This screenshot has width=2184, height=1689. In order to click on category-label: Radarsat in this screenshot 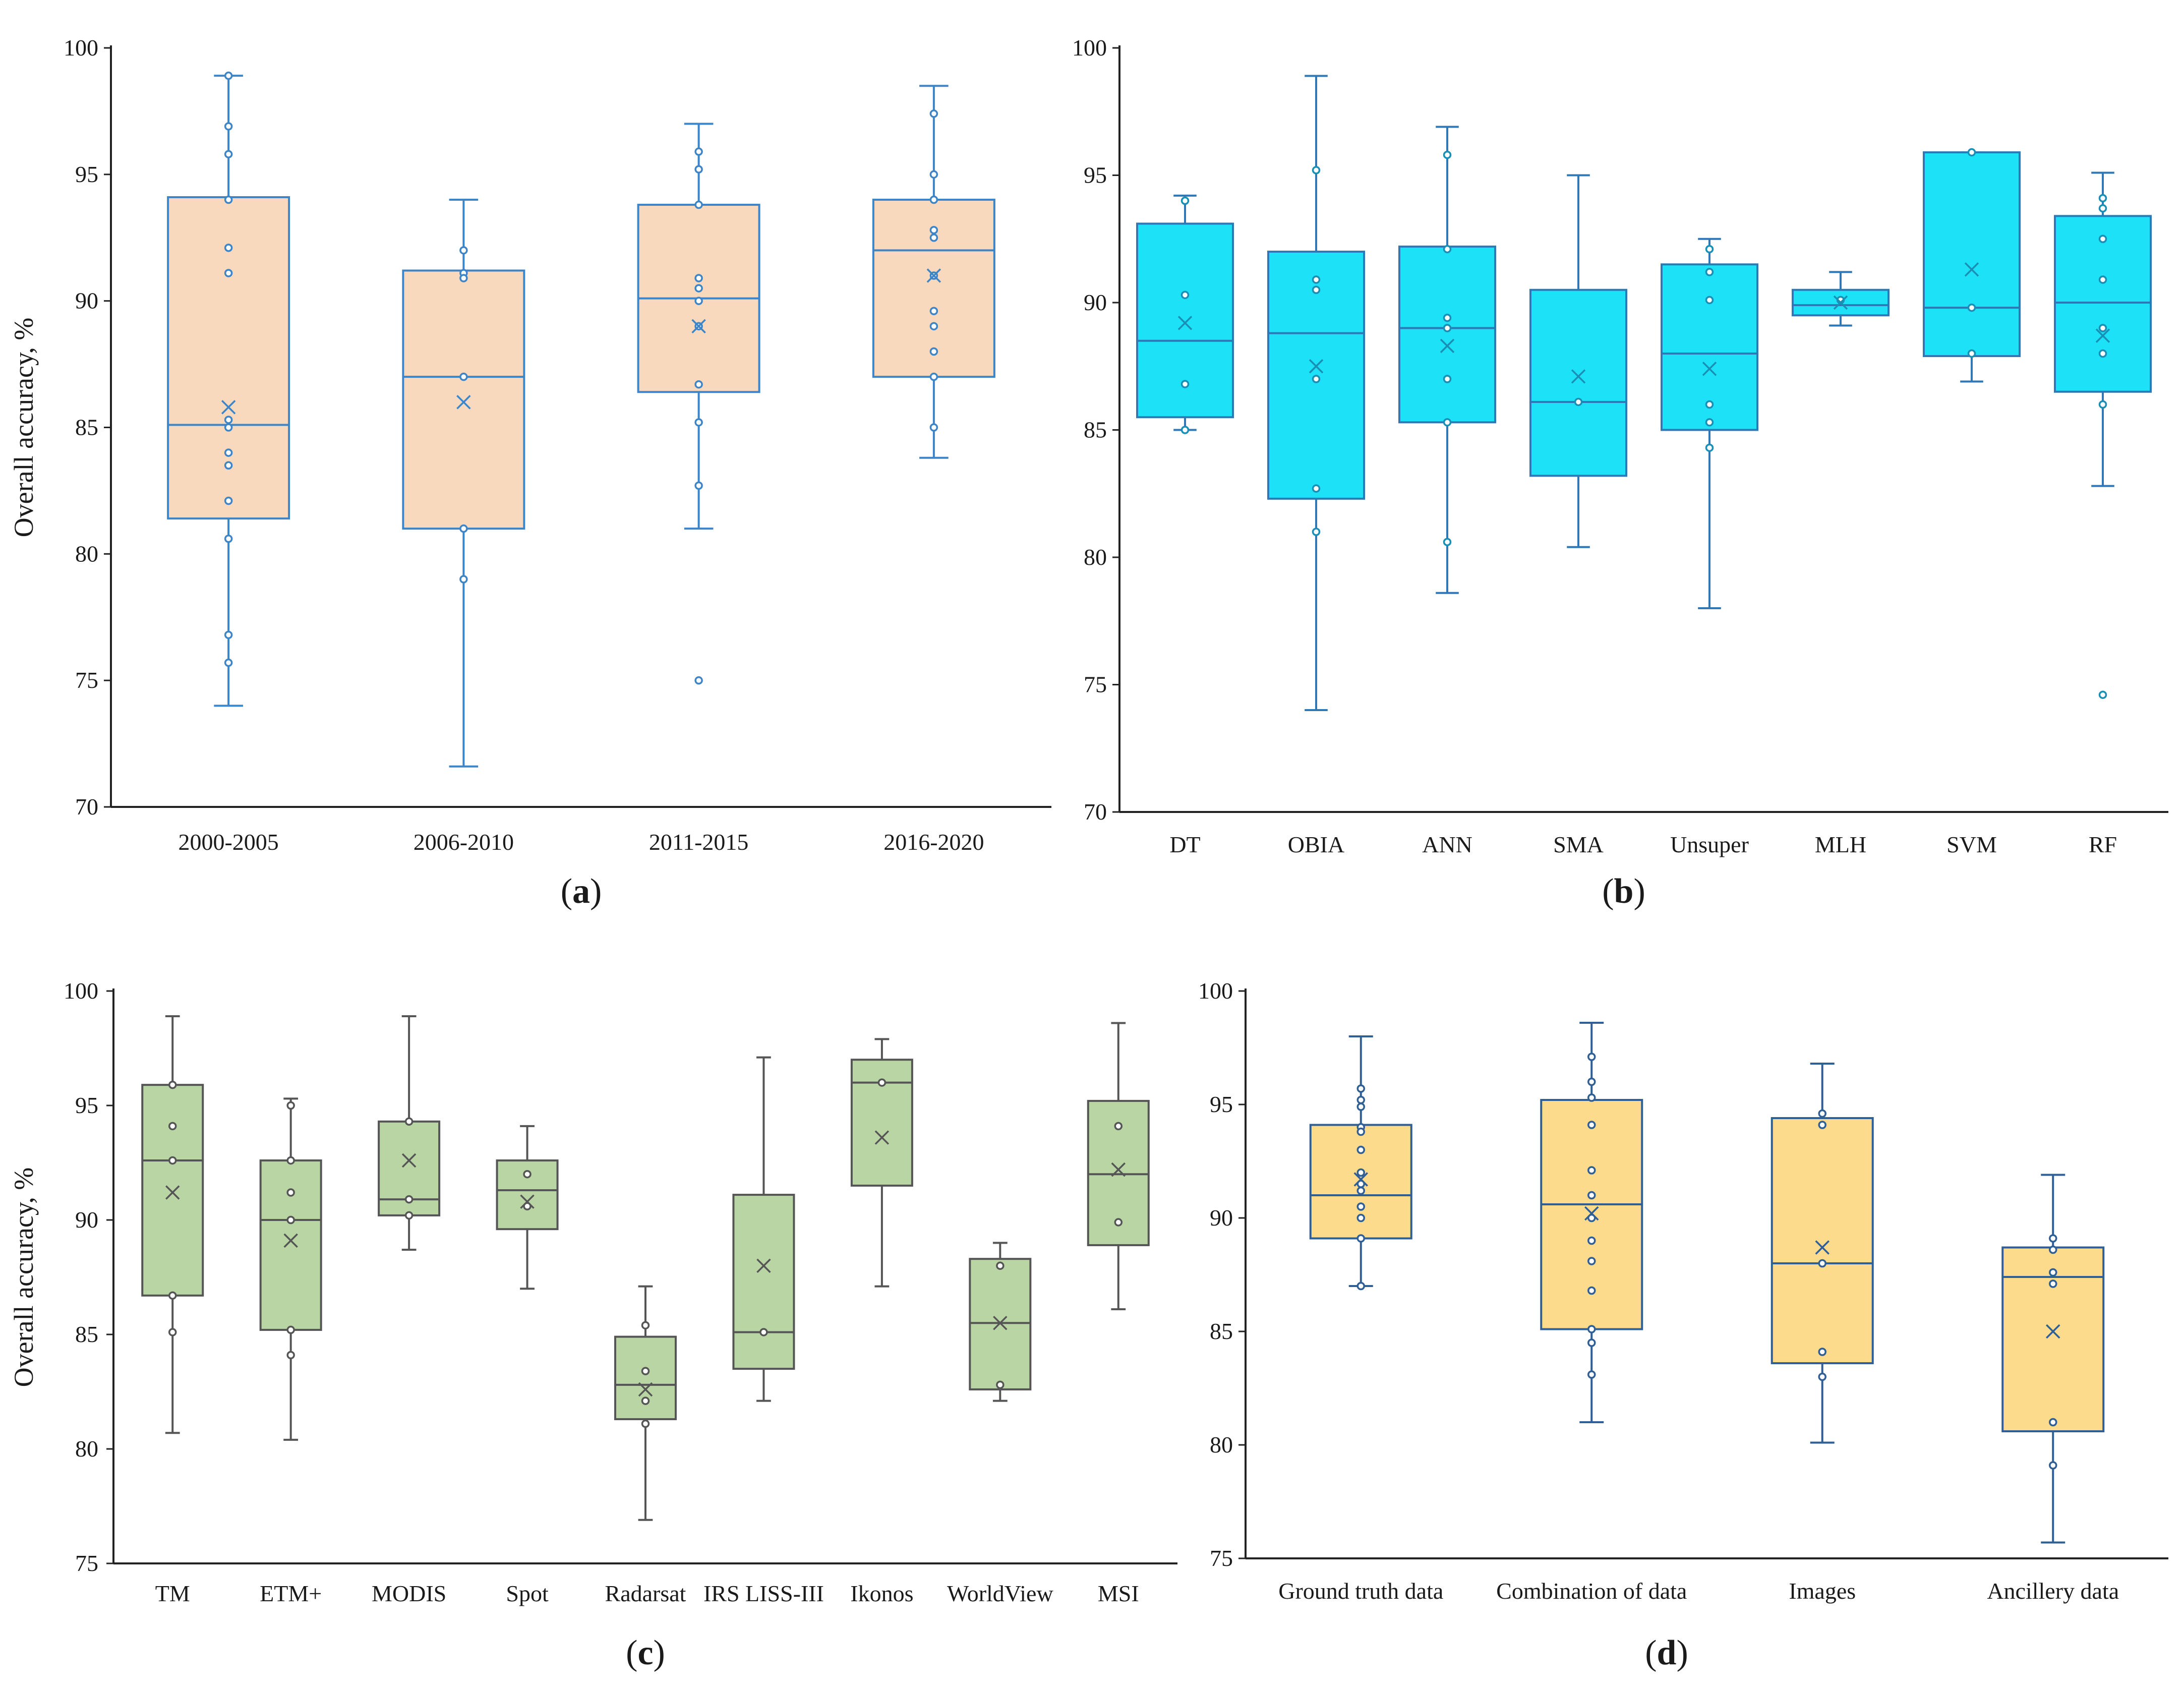, I will do `click(645, 1593)`.